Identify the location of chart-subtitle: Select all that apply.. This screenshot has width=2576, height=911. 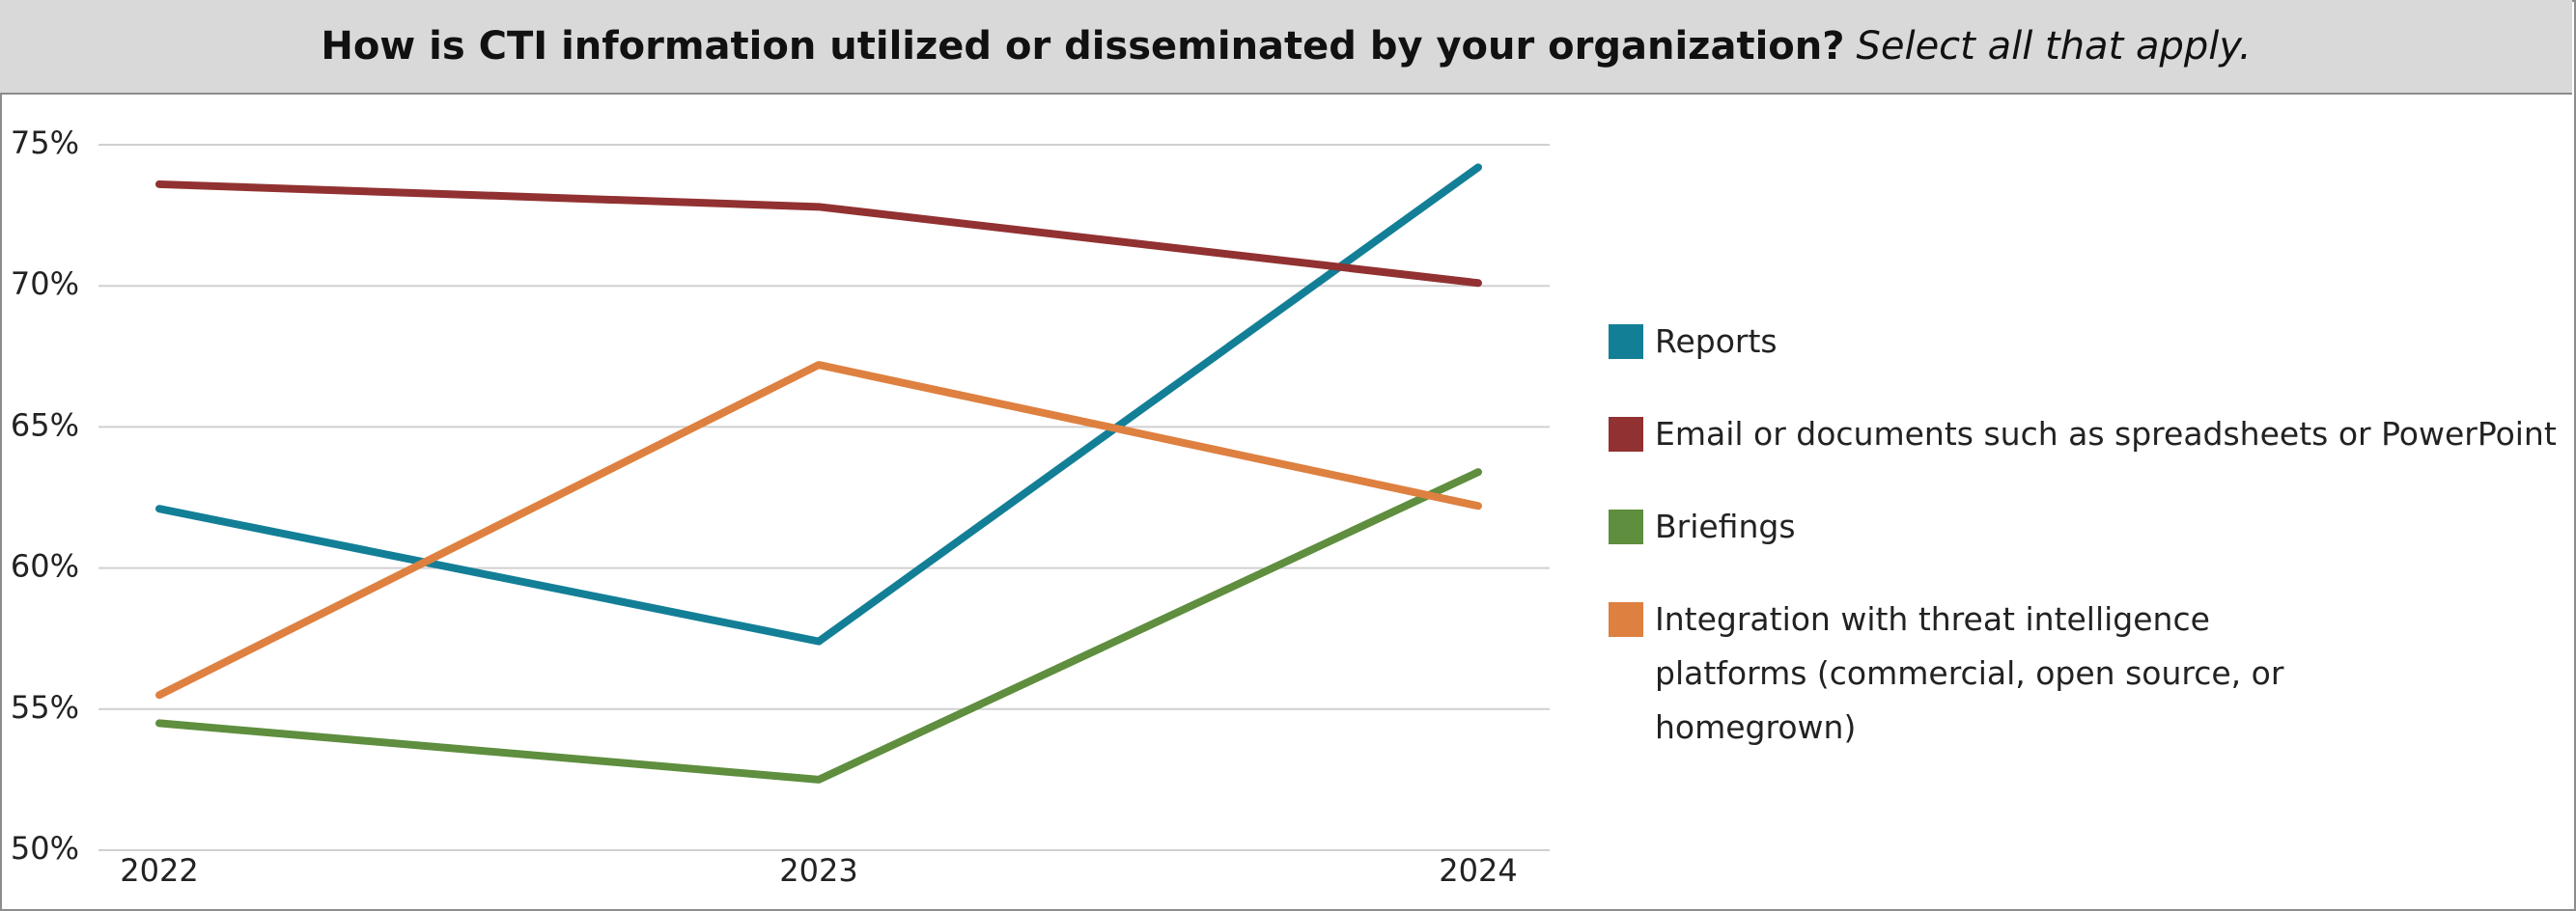
(2054, 46).